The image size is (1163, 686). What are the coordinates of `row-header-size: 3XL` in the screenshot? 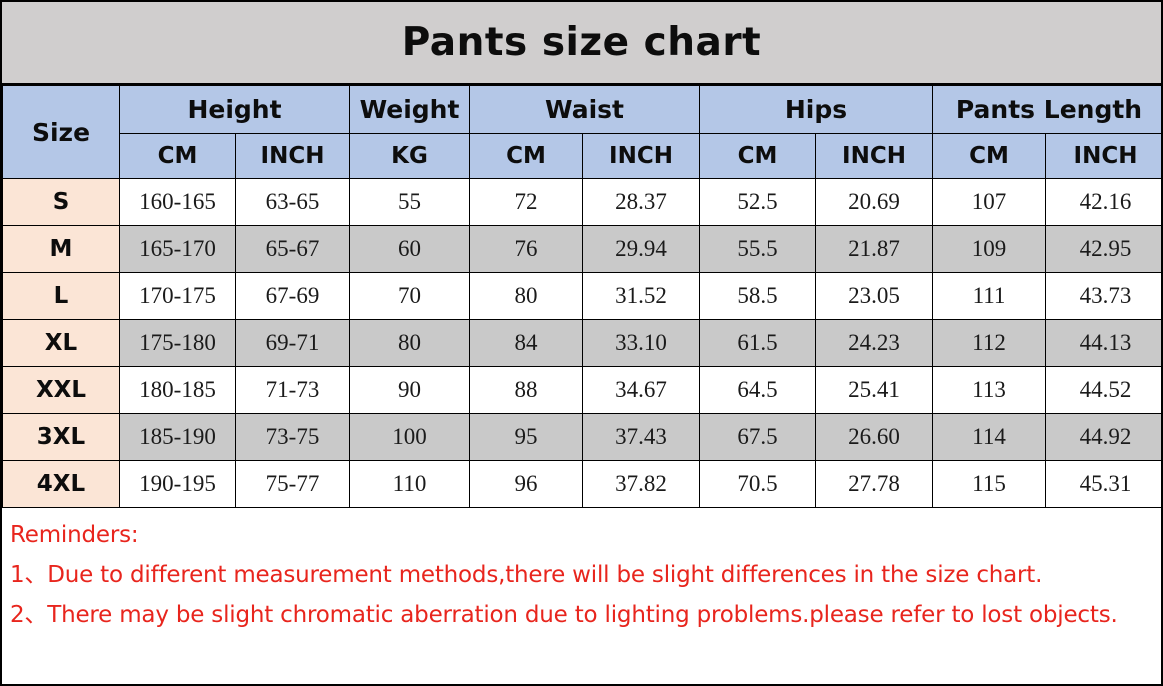 It's located at (61, 437).